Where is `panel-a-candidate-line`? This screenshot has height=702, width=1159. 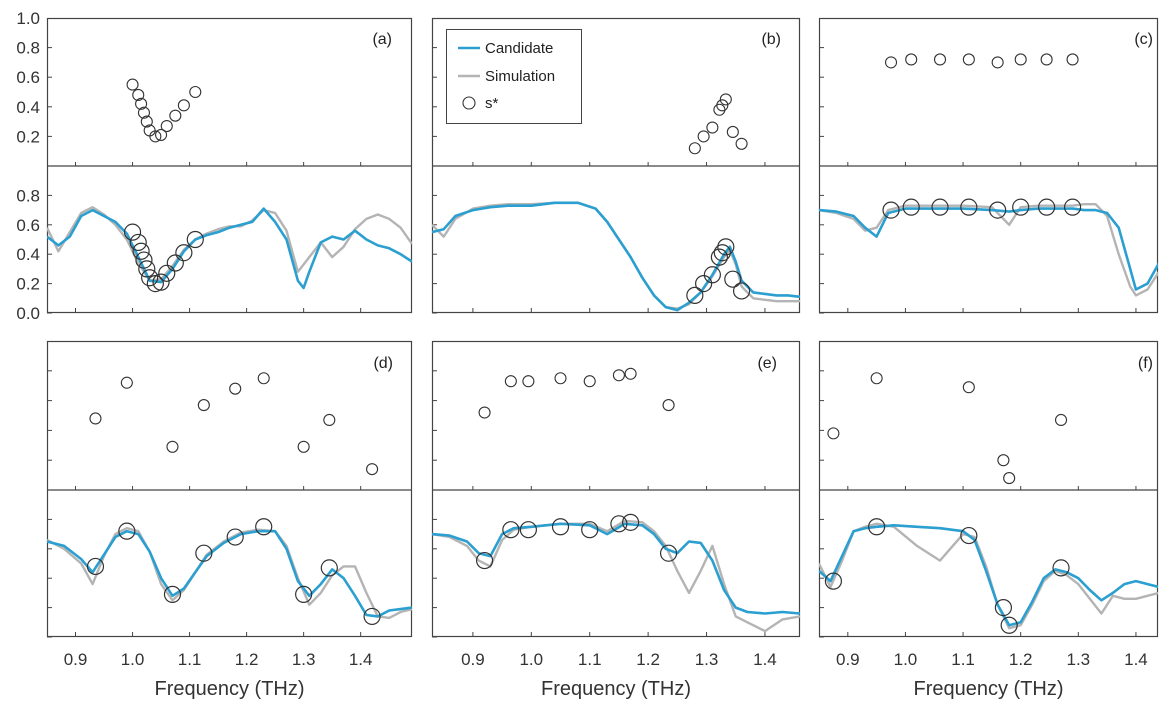
panel-a-candidate-line is located at coordinates (229, 248).